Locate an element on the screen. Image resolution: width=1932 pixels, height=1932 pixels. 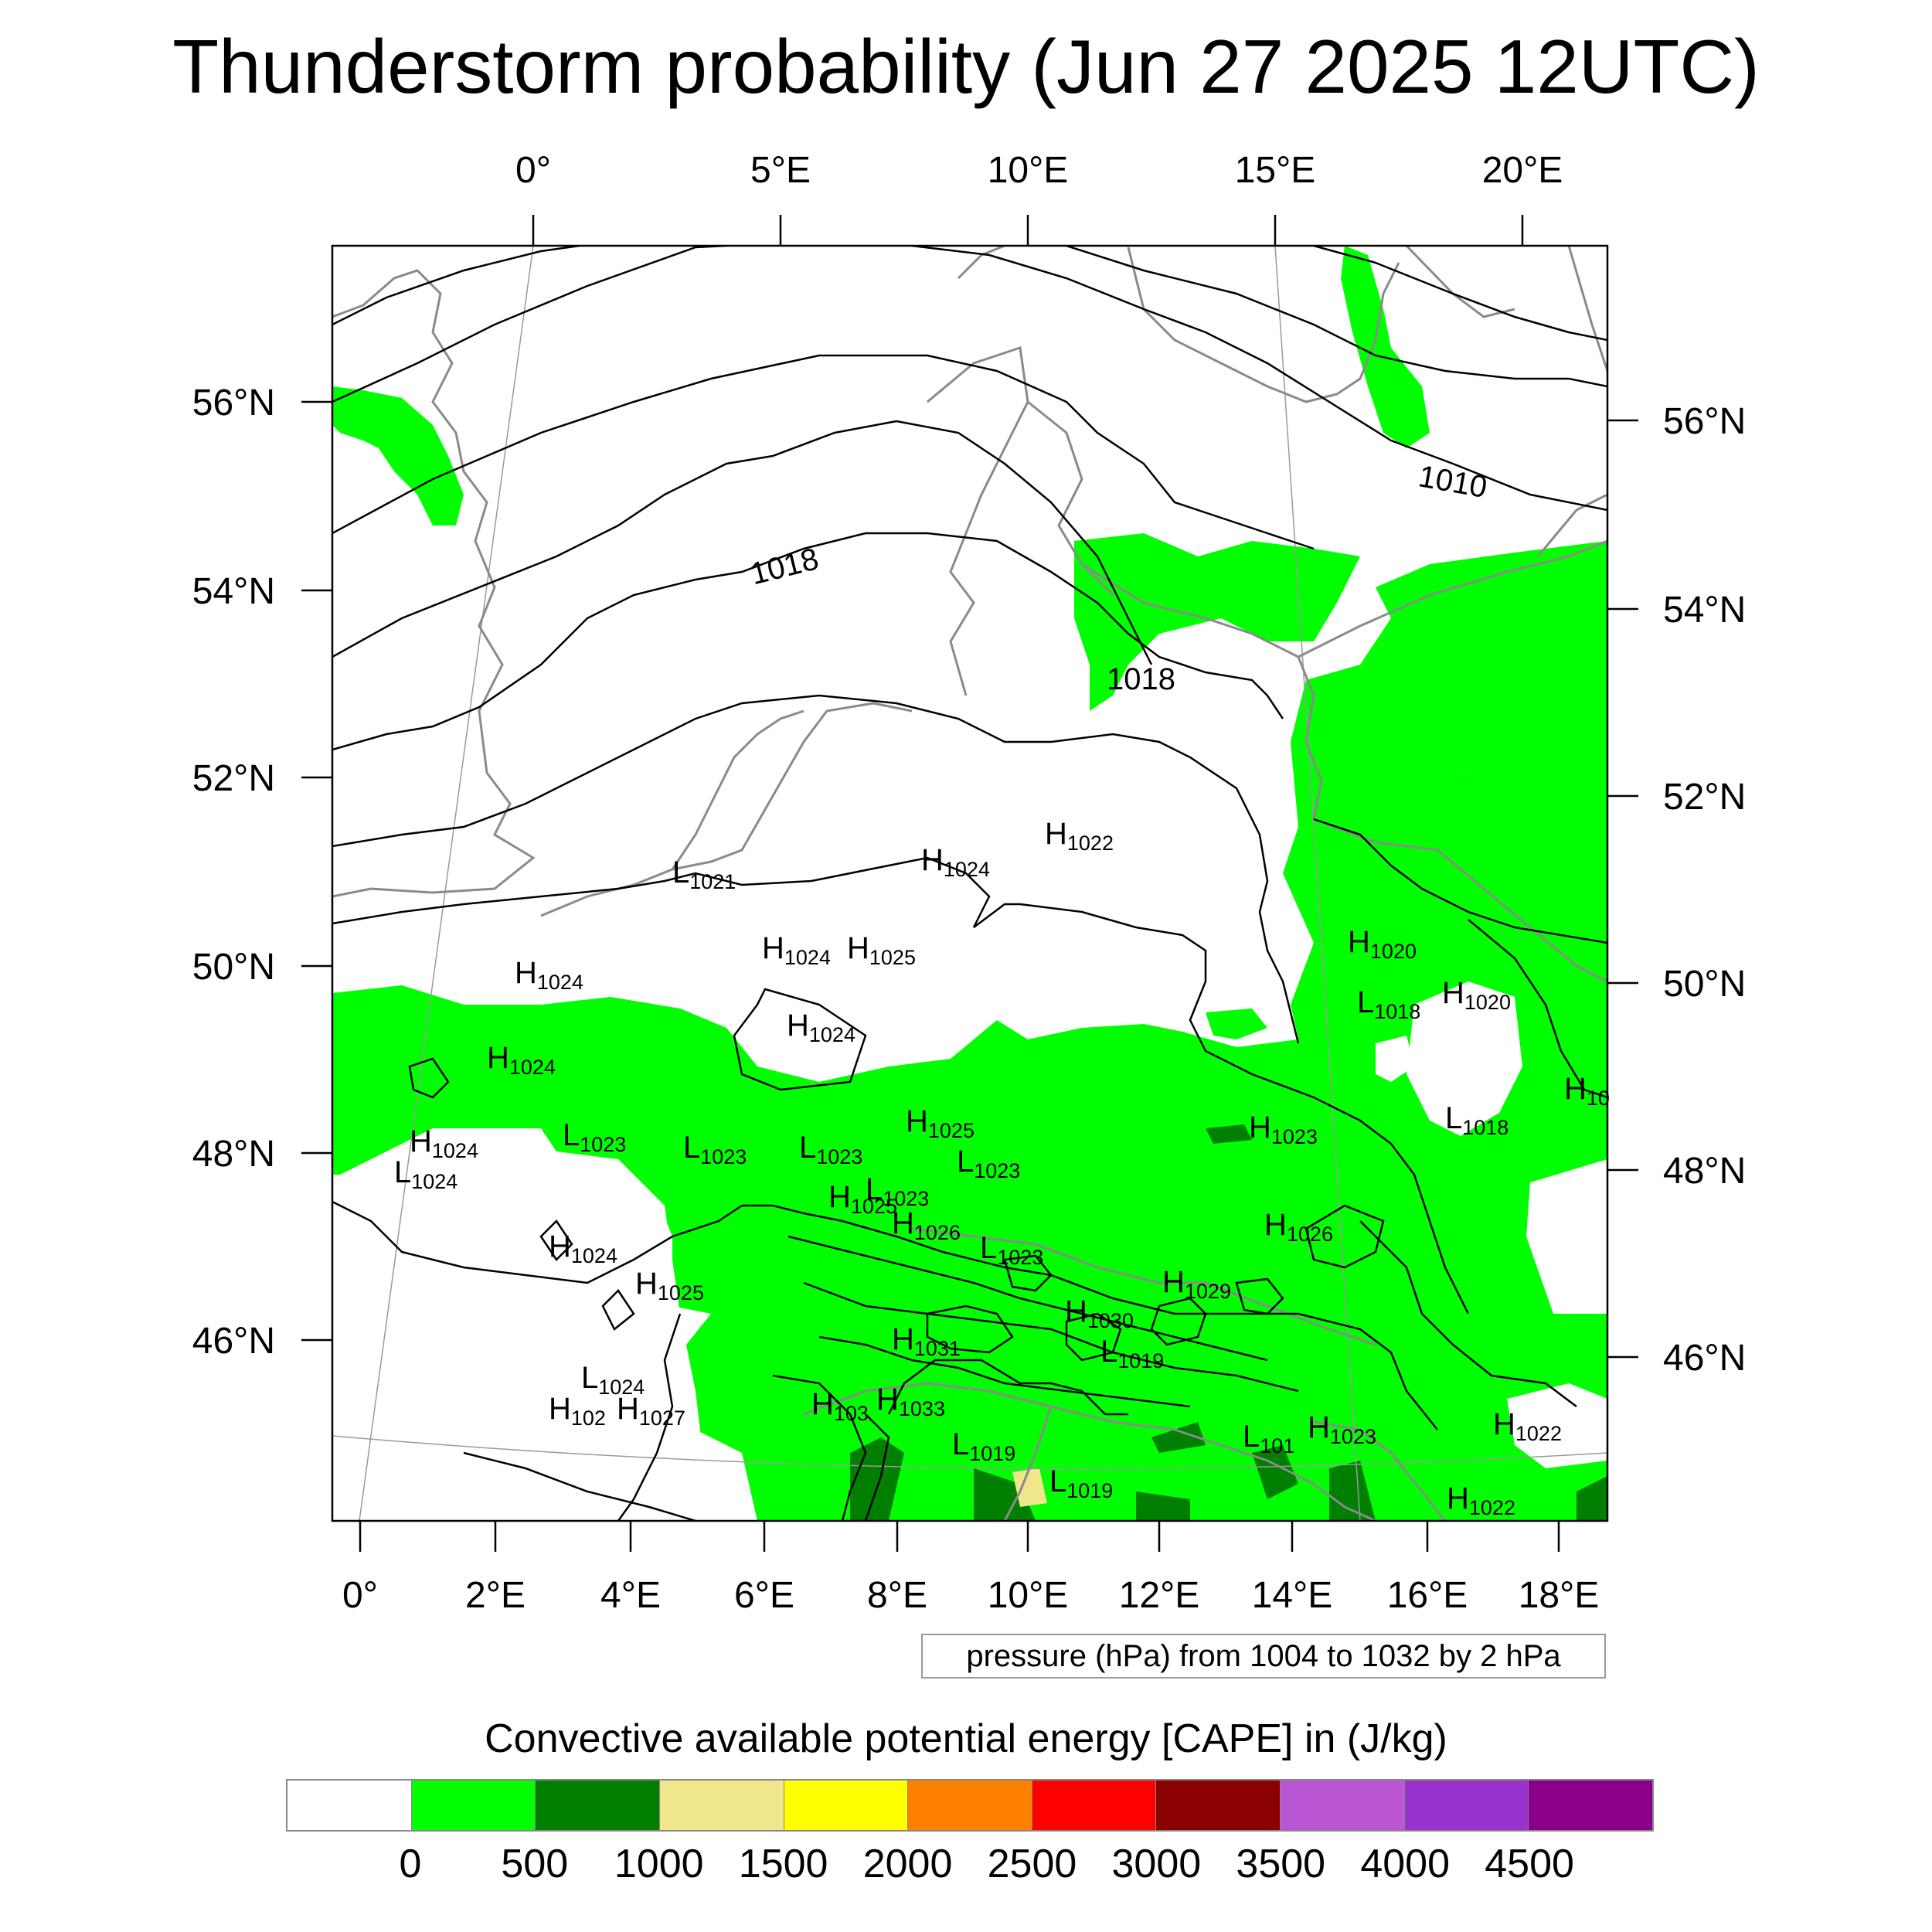
lat-label-left: 50°N is located at coordinates (234, 968).